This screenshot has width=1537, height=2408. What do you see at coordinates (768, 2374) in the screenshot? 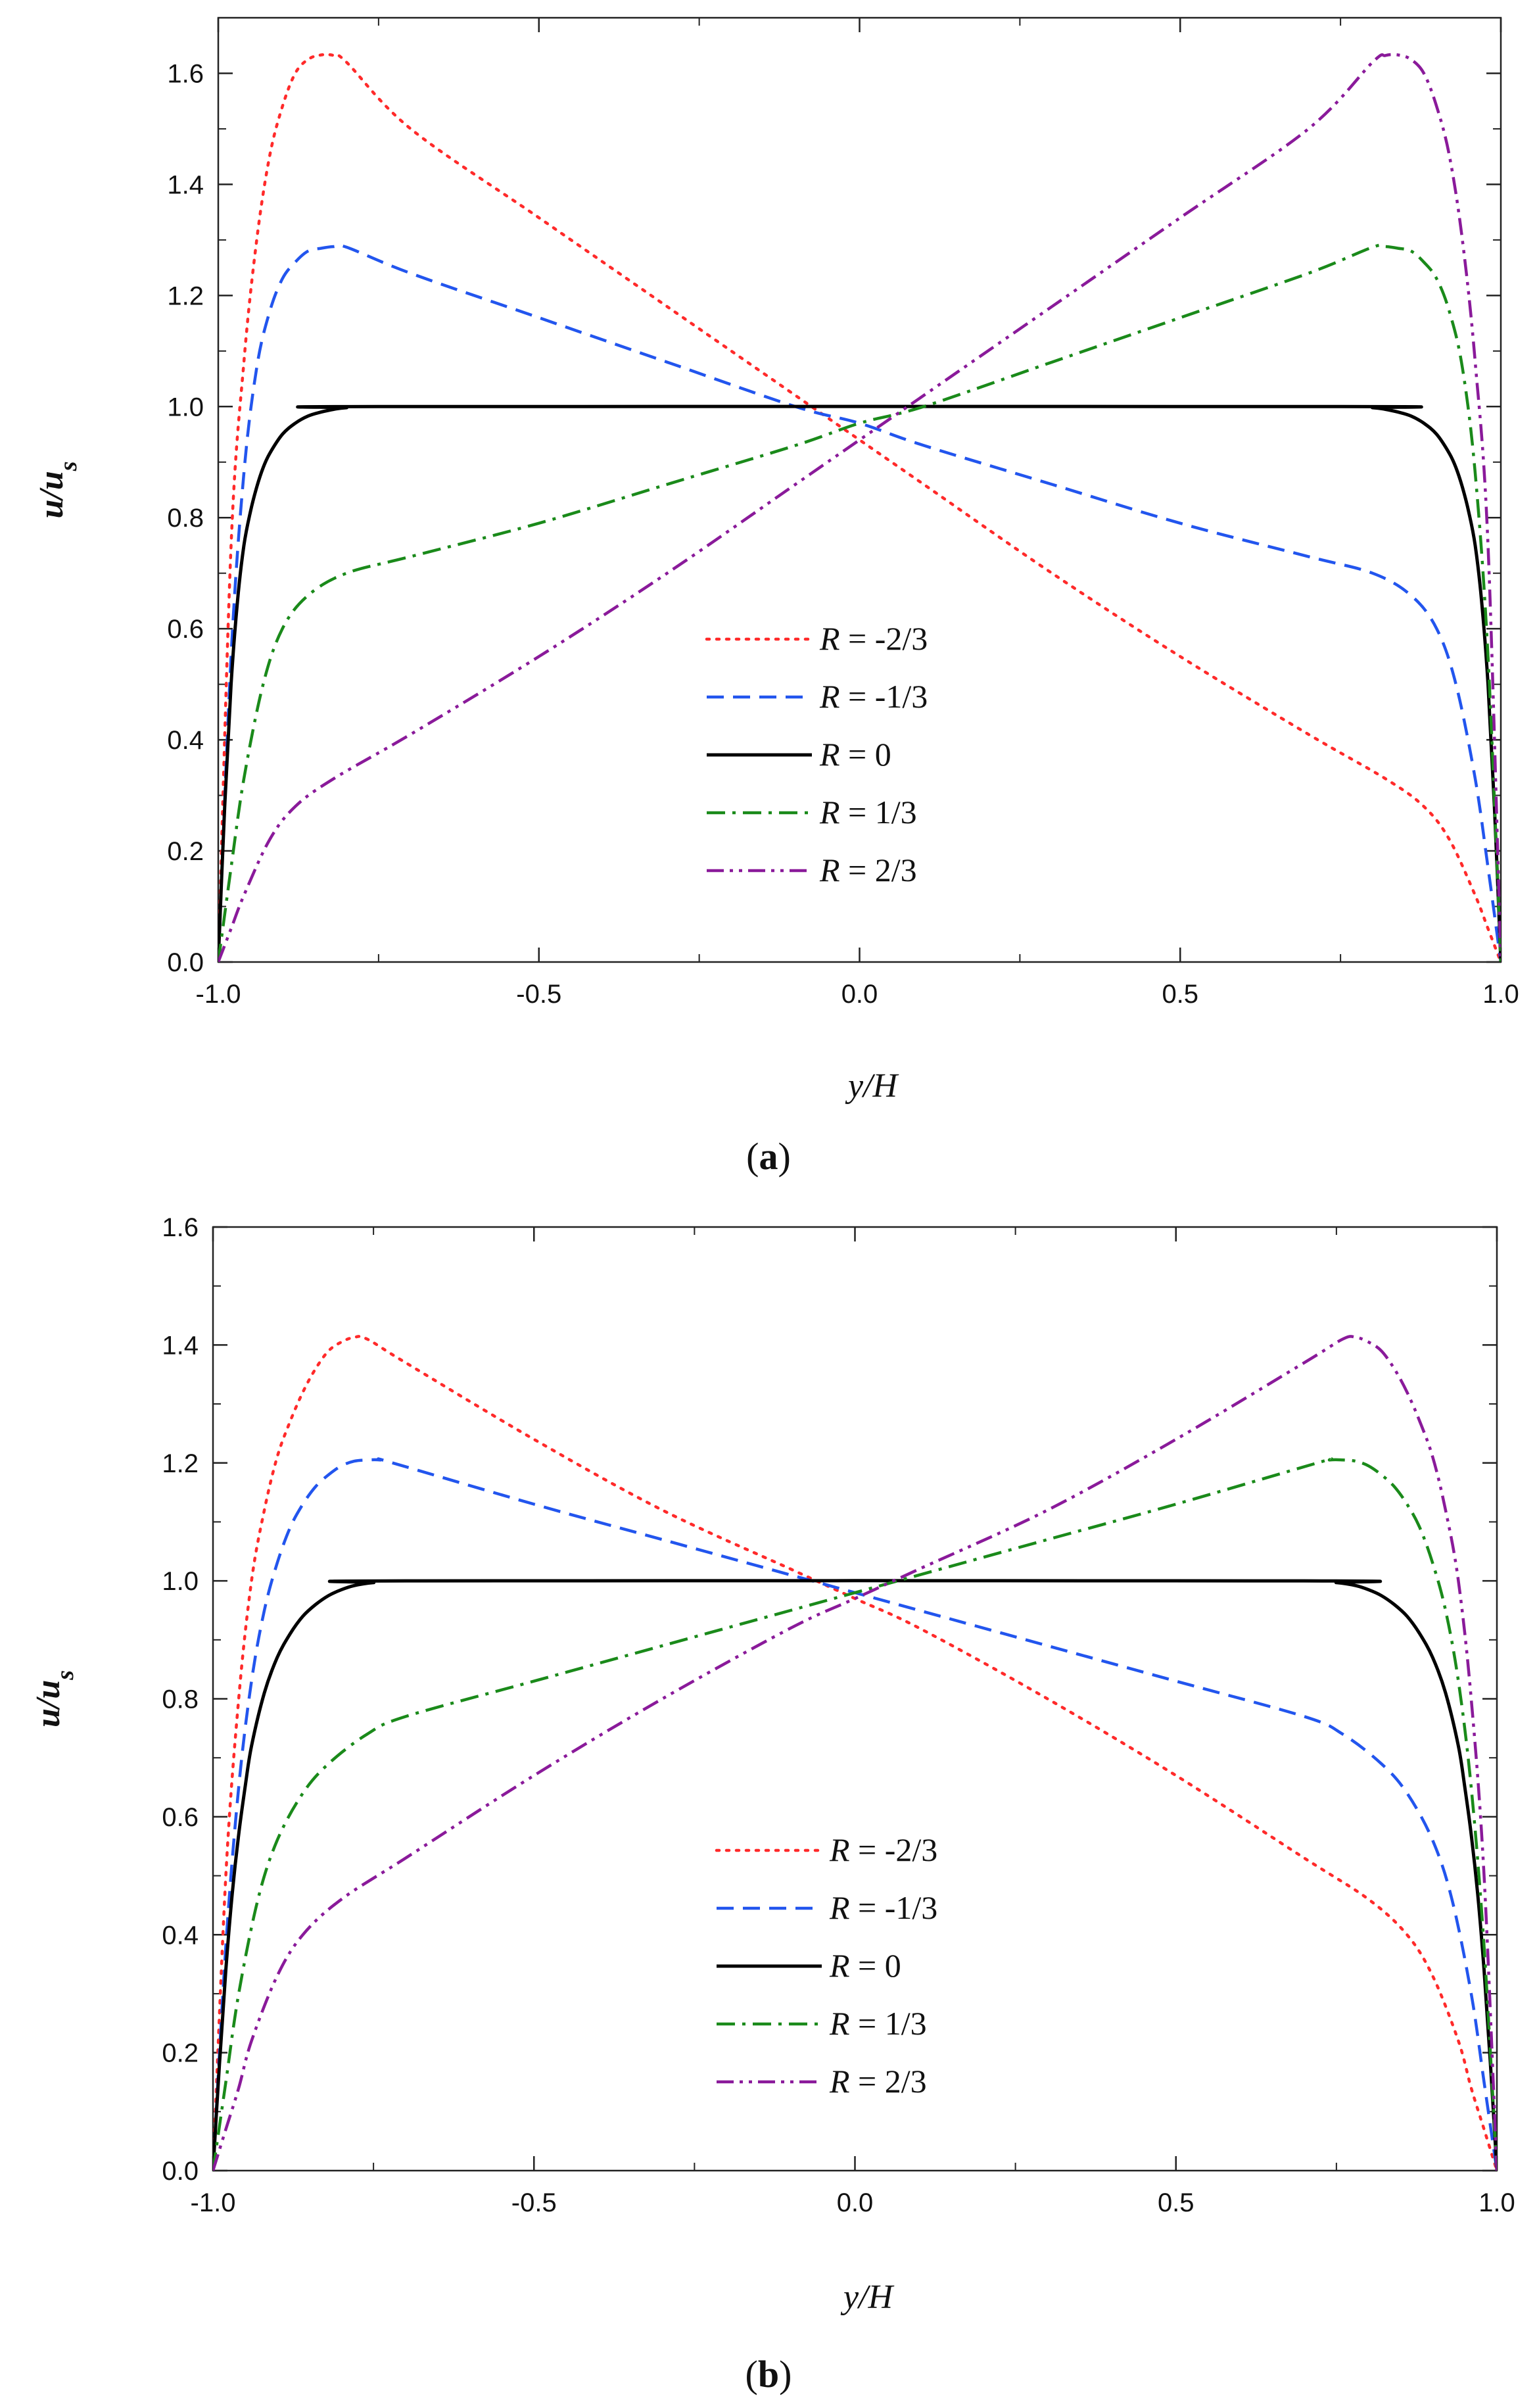
I see `panel-label: (b)` at bounding box center [768, 2374].